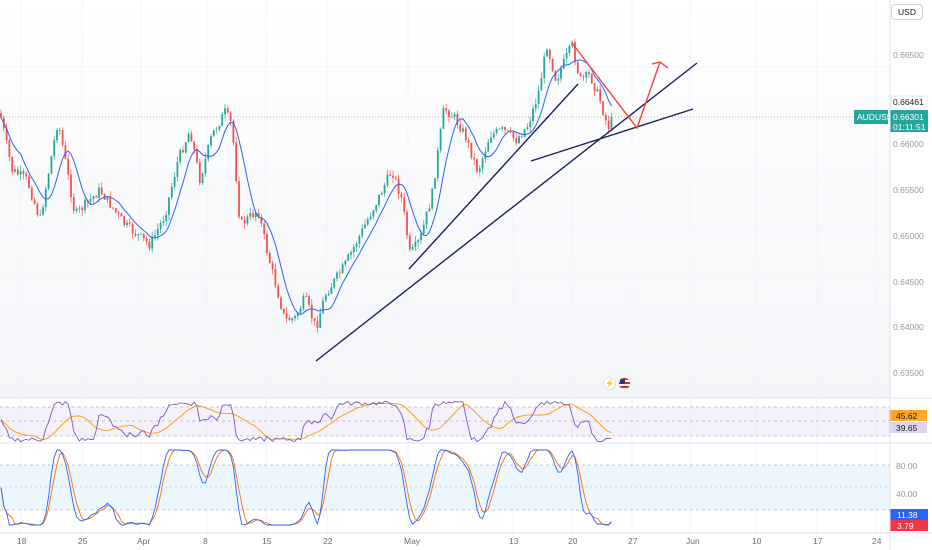 This screenshot has width=932, height=550. Describe the element at coordinates (908, 190) in the screenshot. I see `y-tick-label: 0.65500` at that location.